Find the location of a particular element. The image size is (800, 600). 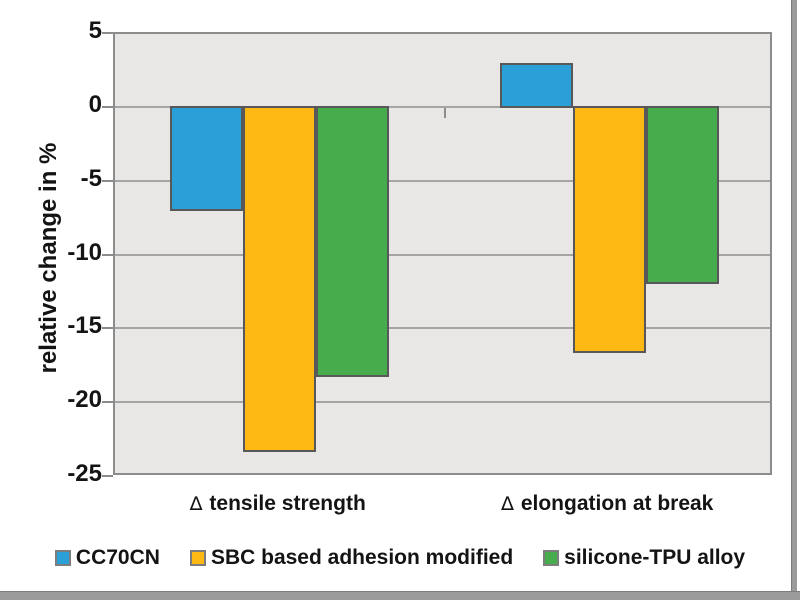

y-tick-label--10: -10 is located at coordinates (84, 252).